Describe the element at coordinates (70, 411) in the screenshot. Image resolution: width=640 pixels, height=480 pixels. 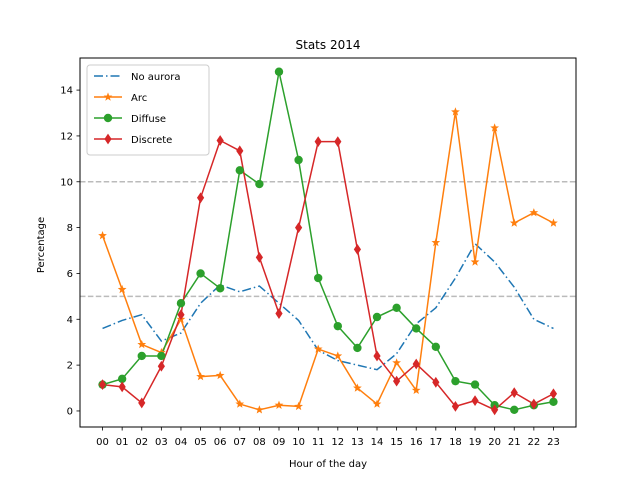
I see `y-tick-label-0: 0` at that location.